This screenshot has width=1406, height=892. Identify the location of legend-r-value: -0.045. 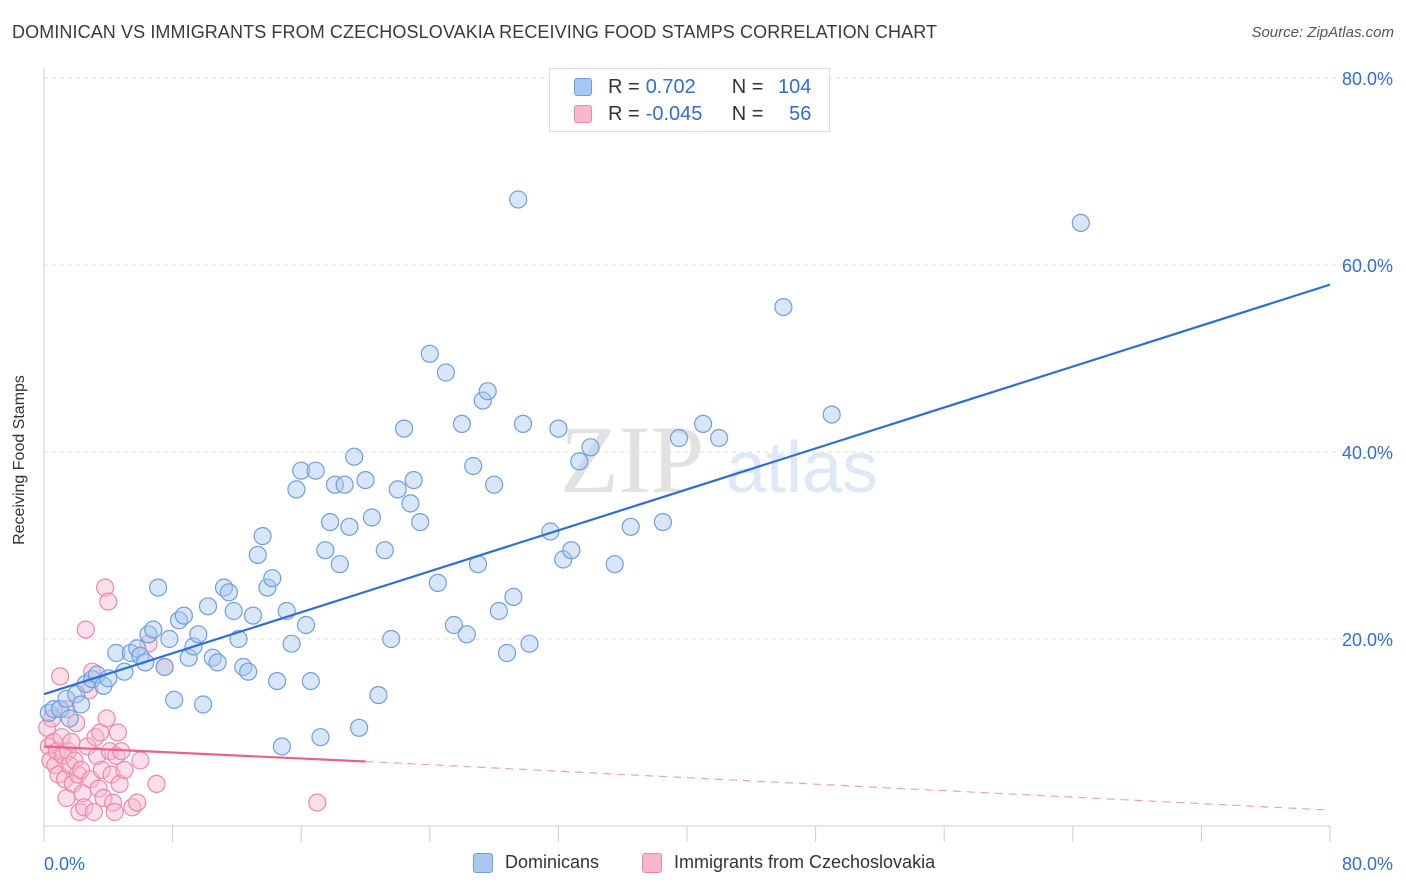
(674, 113).